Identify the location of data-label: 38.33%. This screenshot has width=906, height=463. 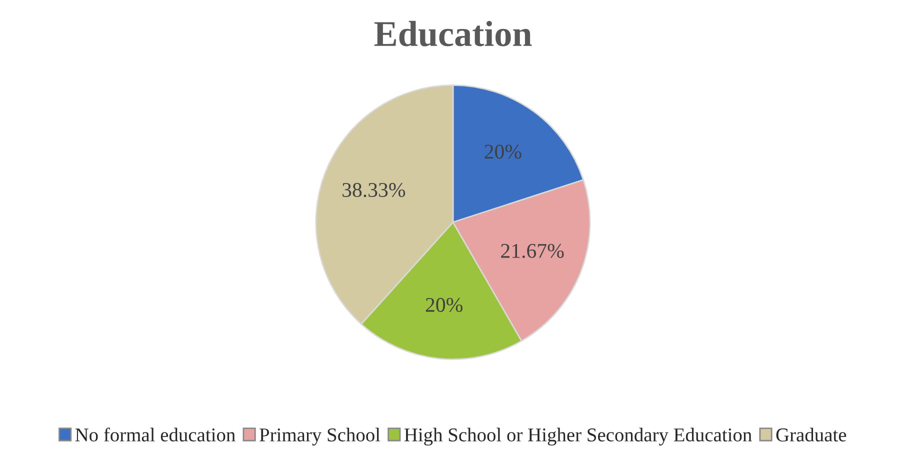
(374, 190).